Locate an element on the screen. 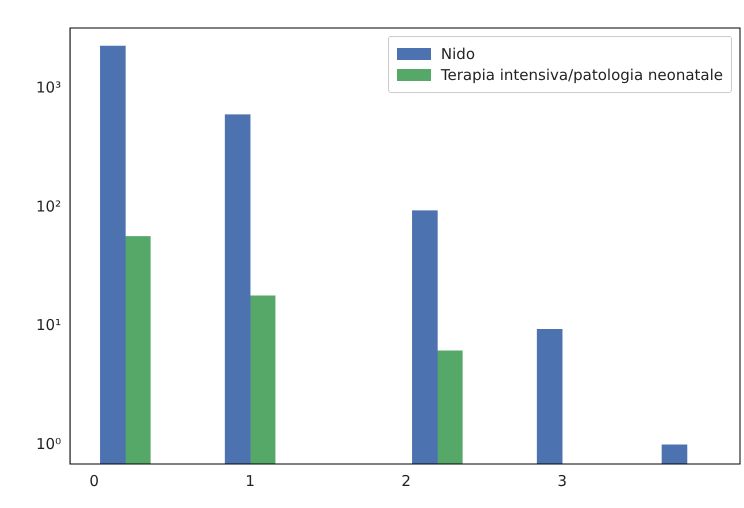 This screenshot has height=508, width=744. x-tick-label: 0 is located at coordinates (94, 481).